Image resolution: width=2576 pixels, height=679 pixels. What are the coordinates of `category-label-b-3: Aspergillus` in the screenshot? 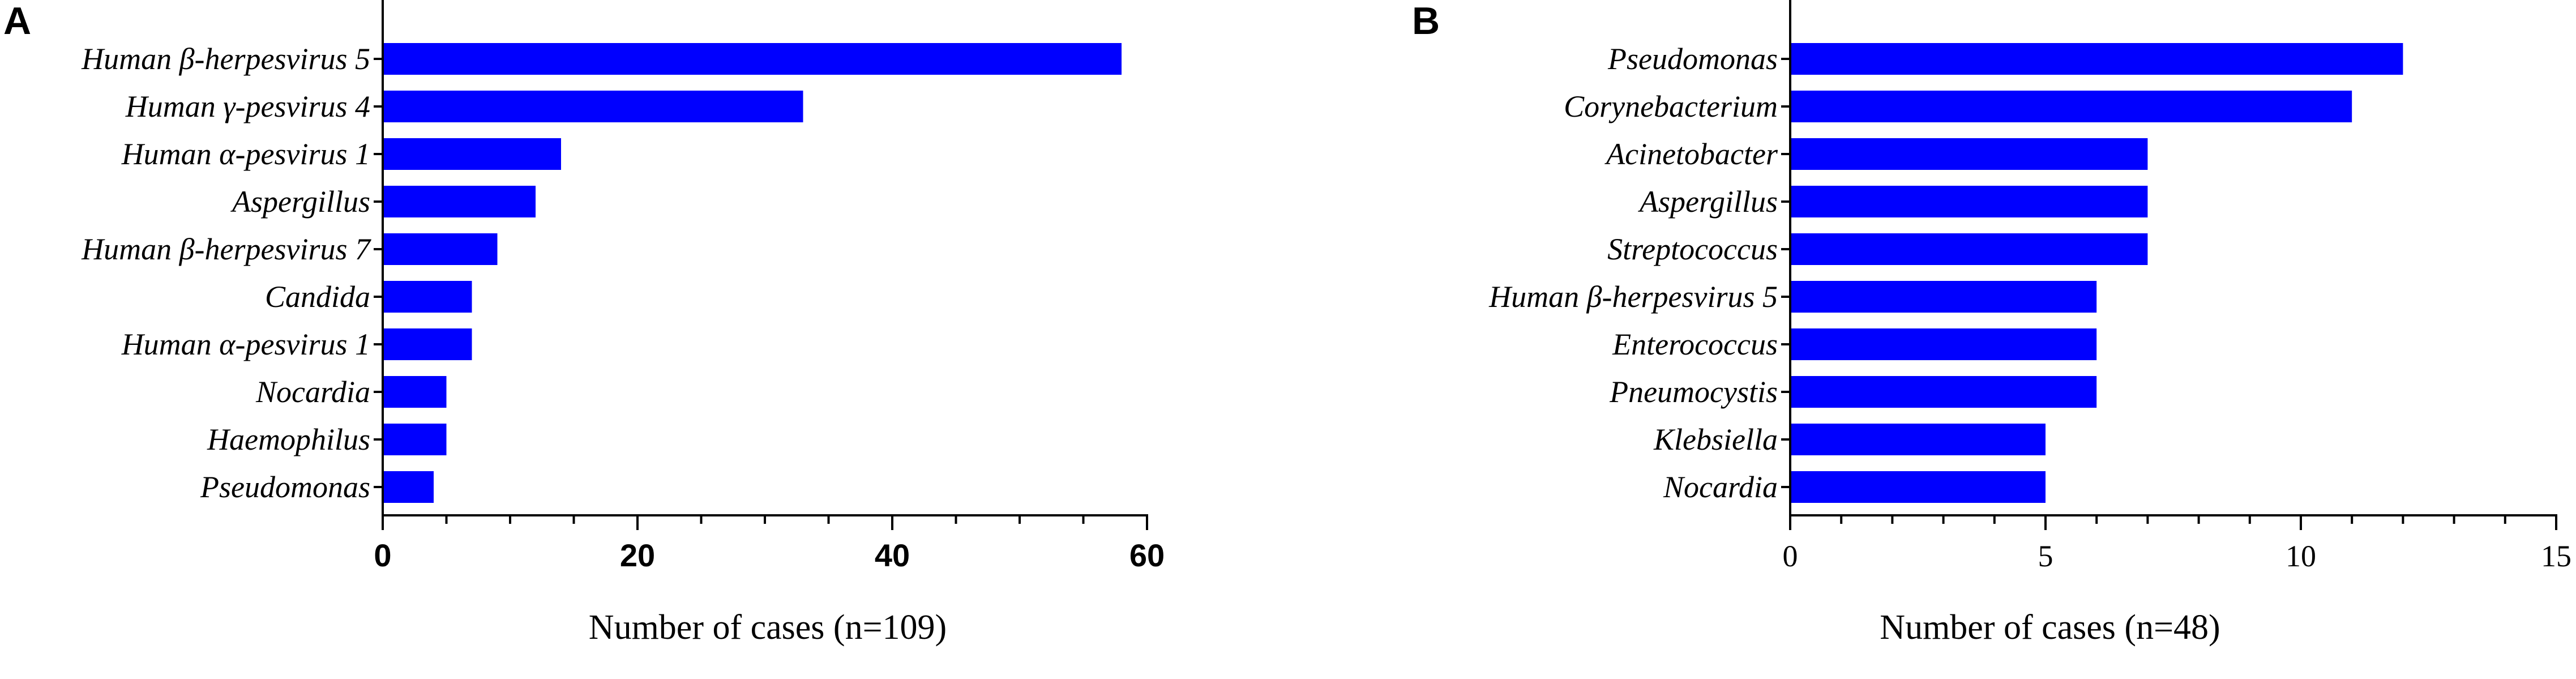 It's located at (1708, 202).